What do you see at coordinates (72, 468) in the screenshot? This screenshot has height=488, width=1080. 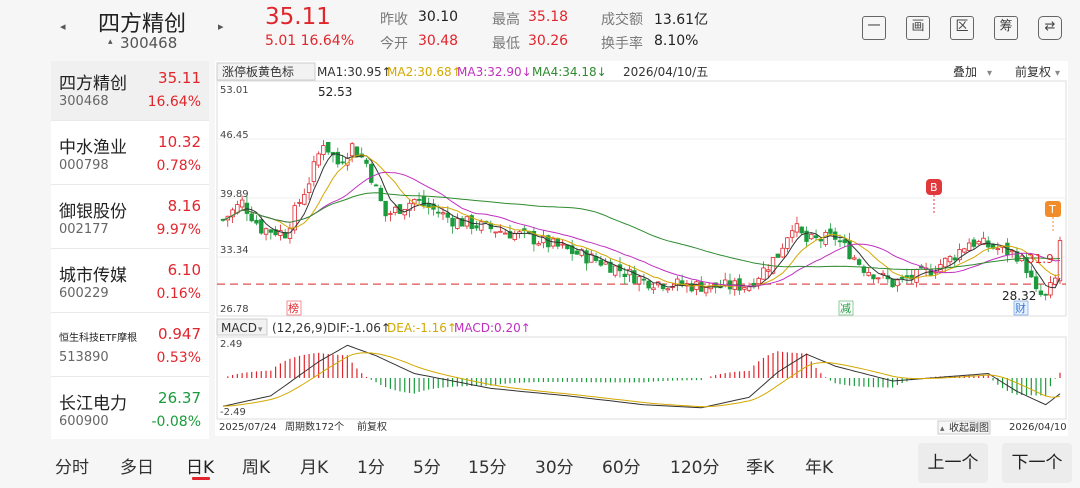 I see `tab-intraday: 分时` at bounding box center [72, 468].